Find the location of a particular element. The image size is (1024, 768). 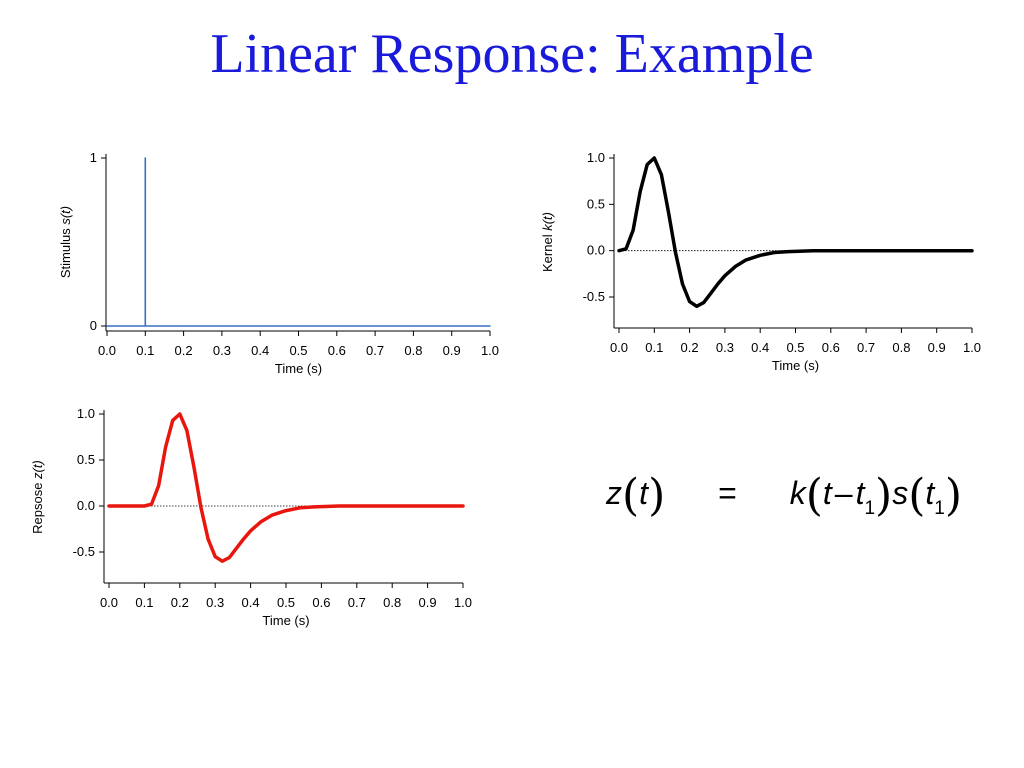

formula-s-arg-t1: t is located at coordinates (930, 493).